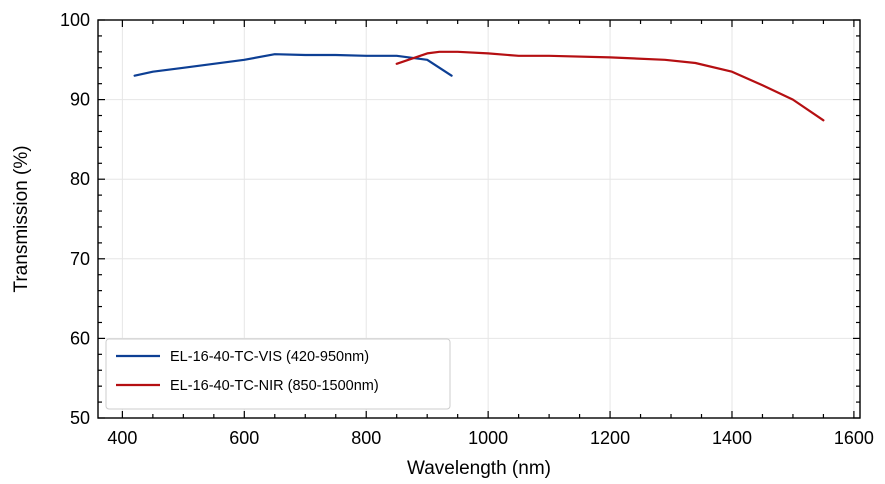 The width and height of the screenshot is (885, 484). I want to click on x-tick-label: 1400, so click(732, 438).